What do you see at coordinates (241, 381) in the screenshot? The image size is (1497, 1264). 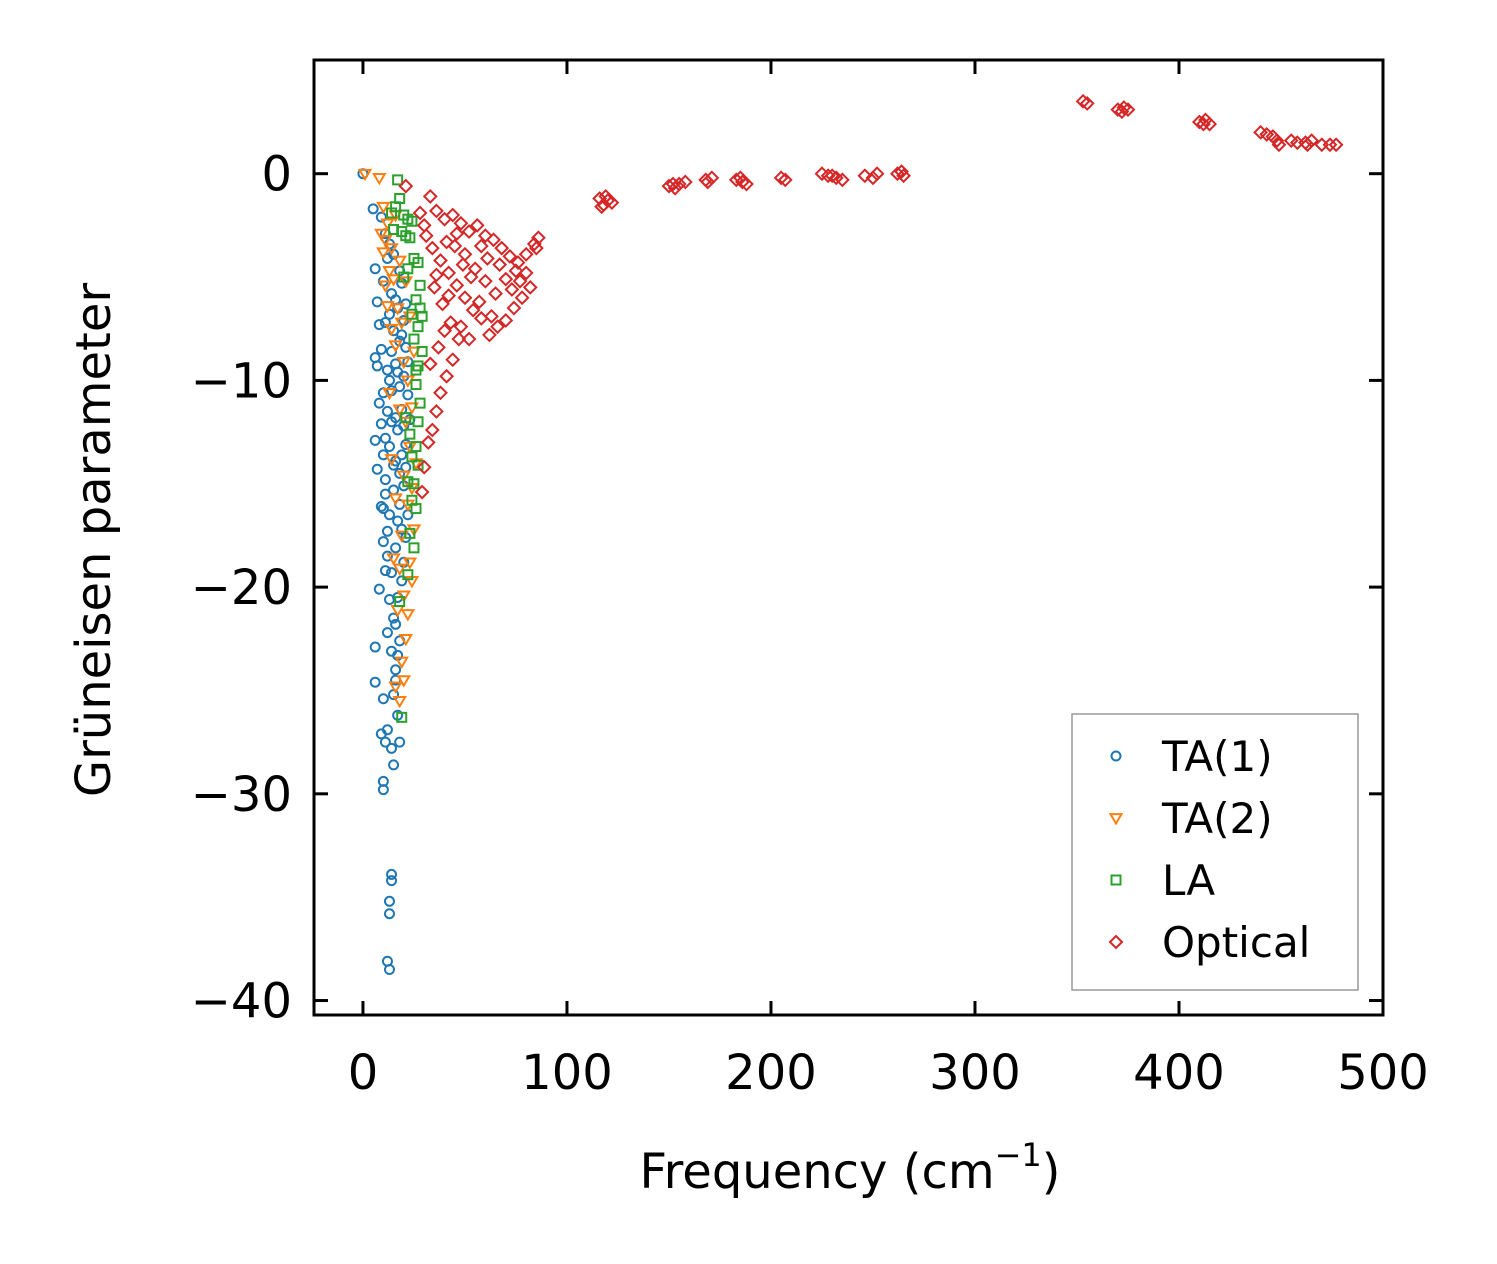 I see `y-tick-label: −10` at bounding box center [241, 381].